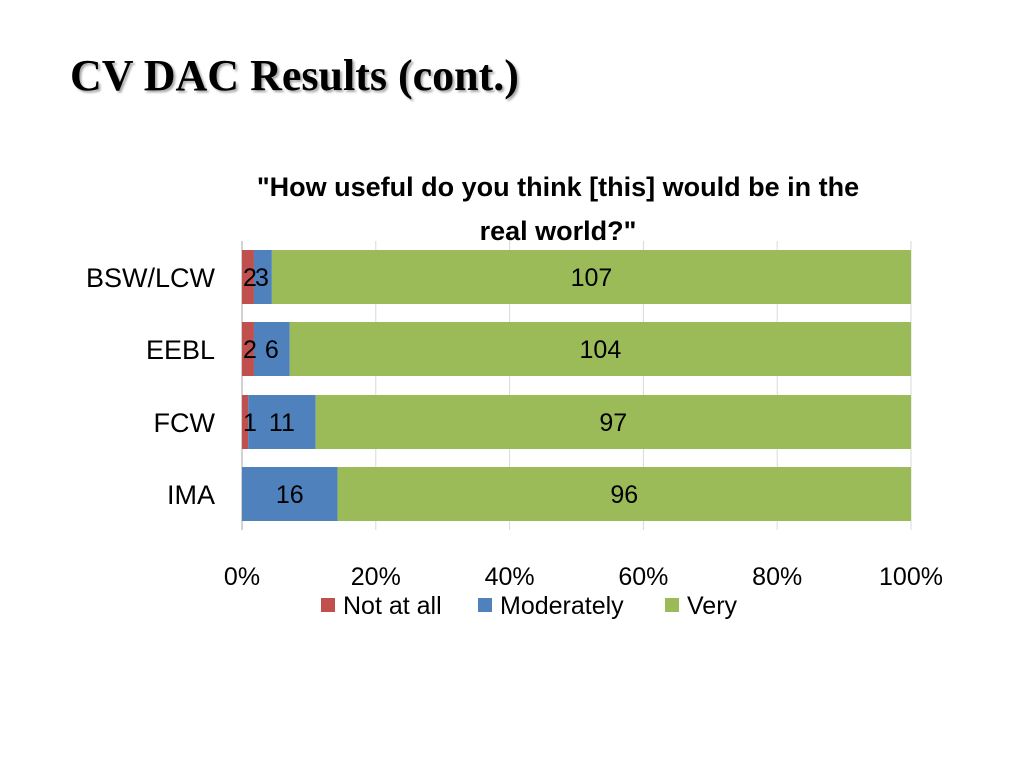 The width and height of the screenshot is (1024, 768). What do you see at coordinates (777, 577) in the screenshot?
I see `x-tick-label: 80%` at bounding box center [777, 577].